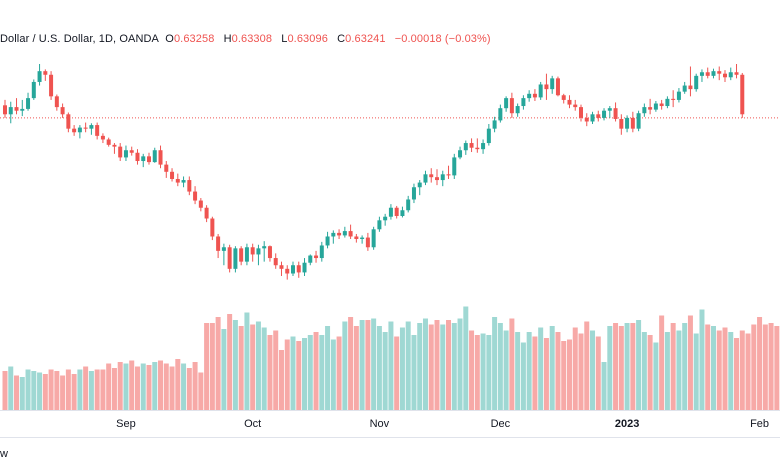 The height and width of the screenshot is (470, 780). Describe the element at coordinates (284, 39) in the screenshot. I see `low-label: L` at that location.